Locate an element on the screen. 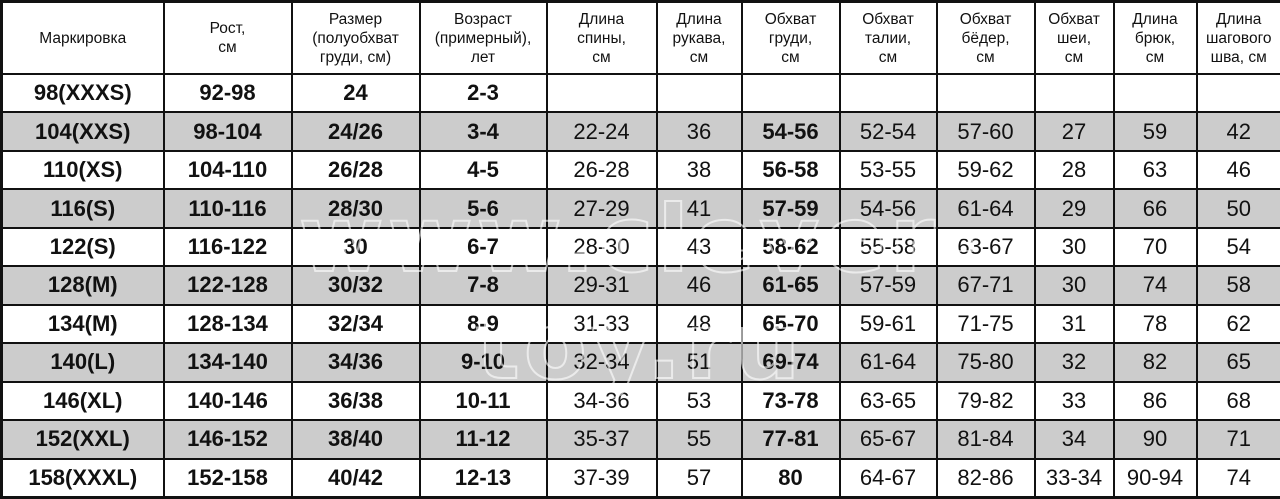  cell-trouser-length: 63 is located at coordinates (1155, 170).